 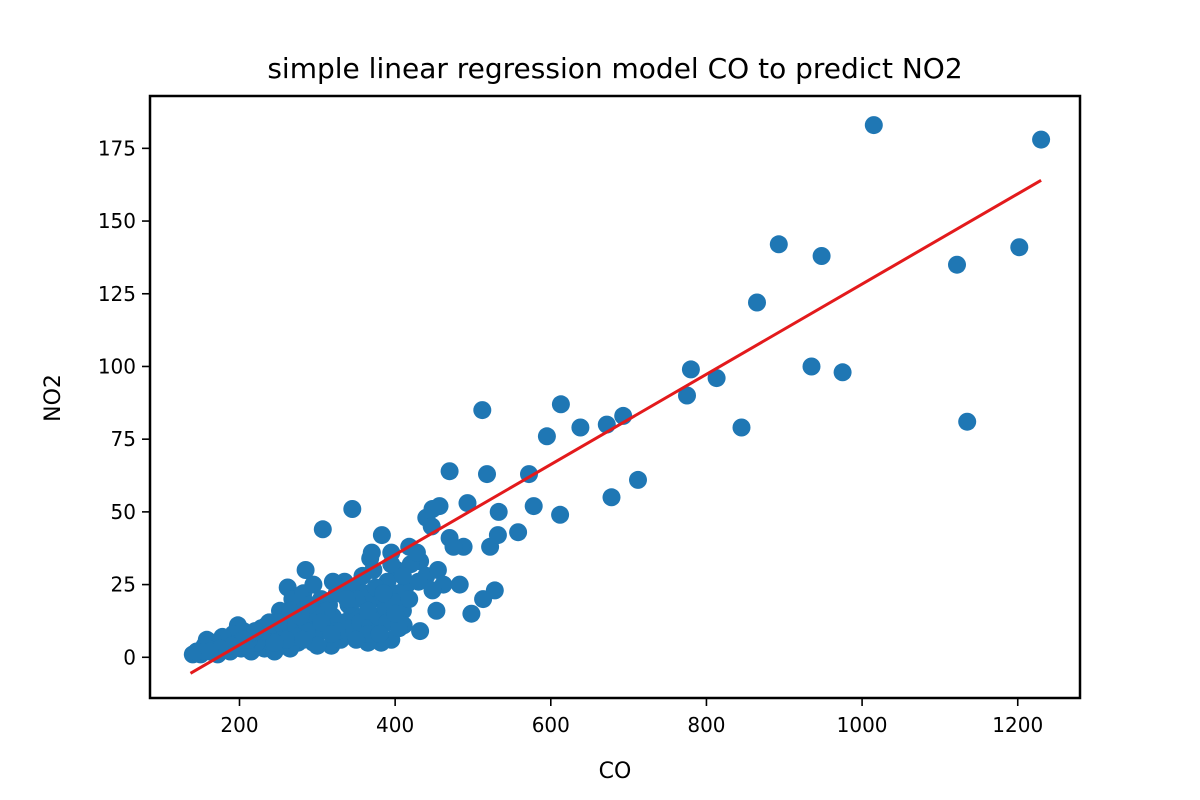 What do you see at coordinates (117, 148) in the screenshot?
I see `y-tick-label-175: 175` at bounding box center [117, 148].